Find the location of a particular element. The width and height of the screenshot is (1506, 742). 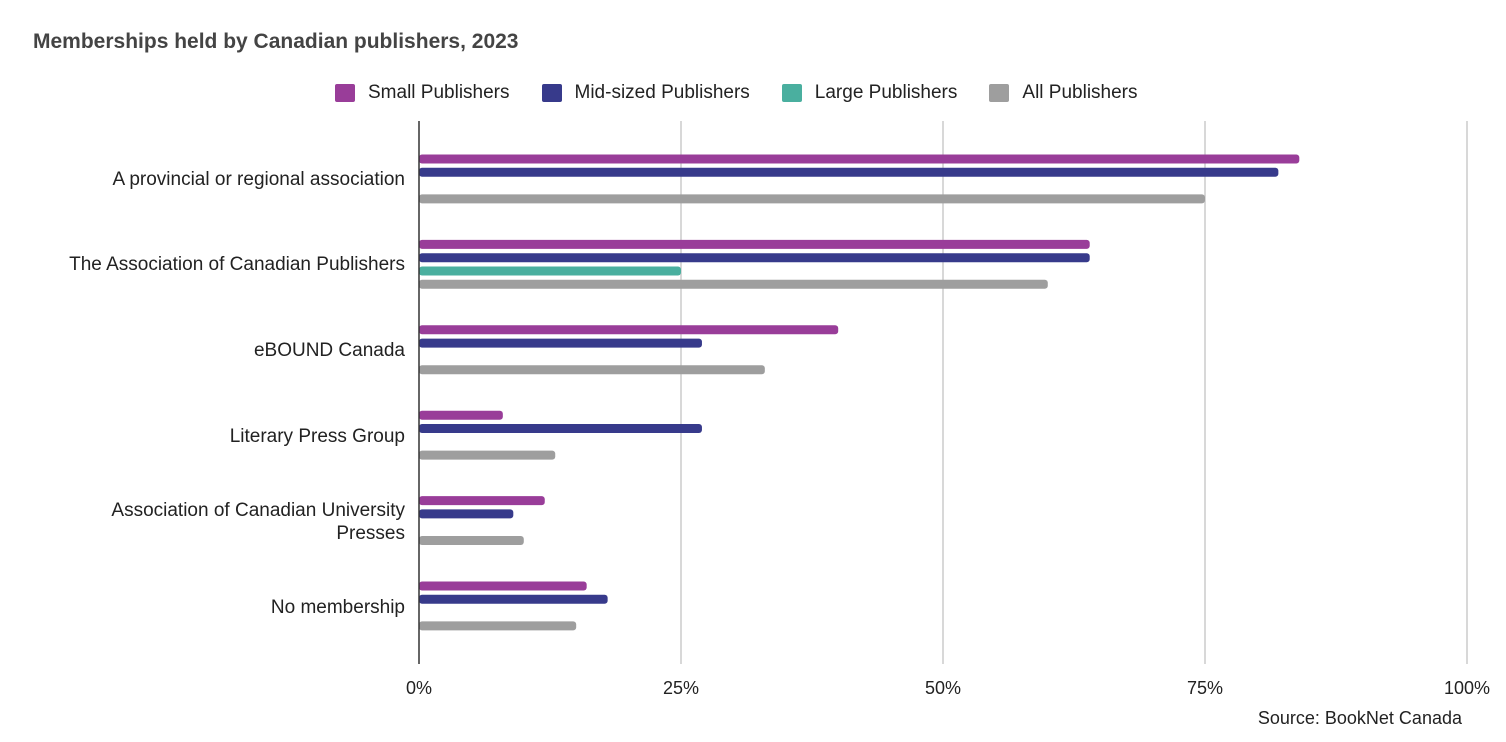

x-tick-label-75: 75% is located at coordinates (1205, 688).